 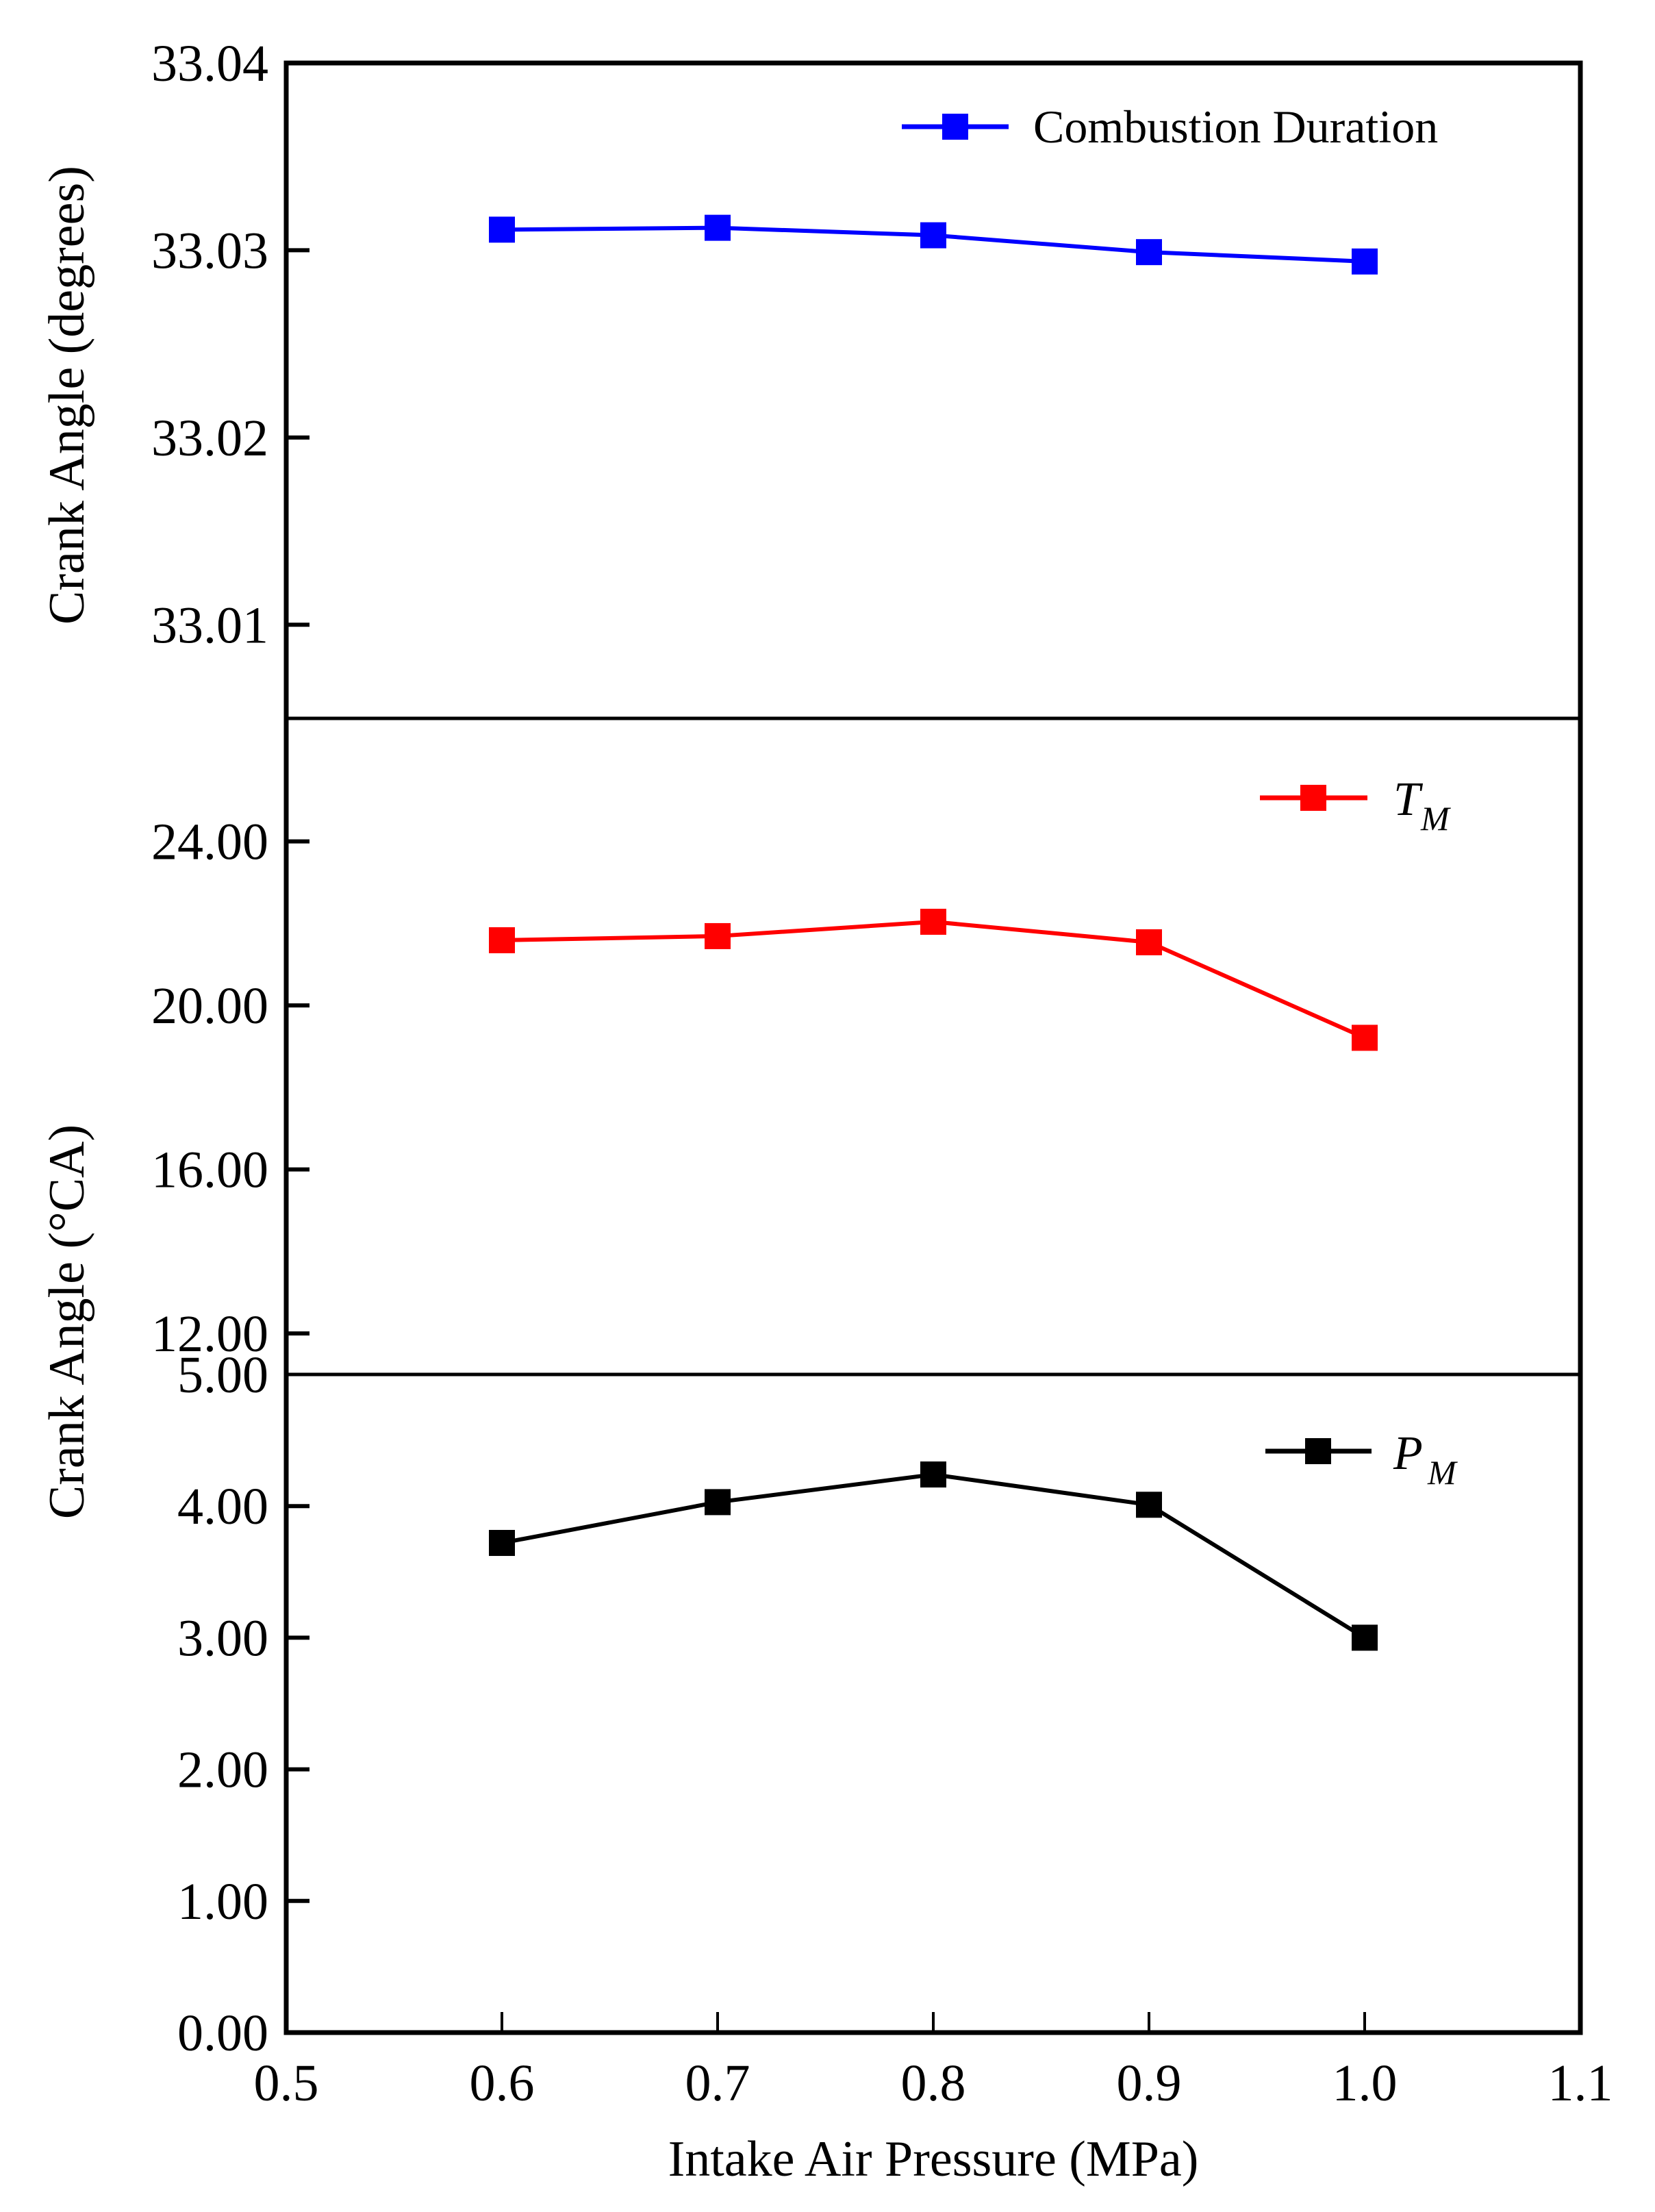 What do you see at coordinates (1235, 127) in the screenshot?
I see `legend-label-combustion-duration: Combustion Duration` at bounding box center [1235, 127].